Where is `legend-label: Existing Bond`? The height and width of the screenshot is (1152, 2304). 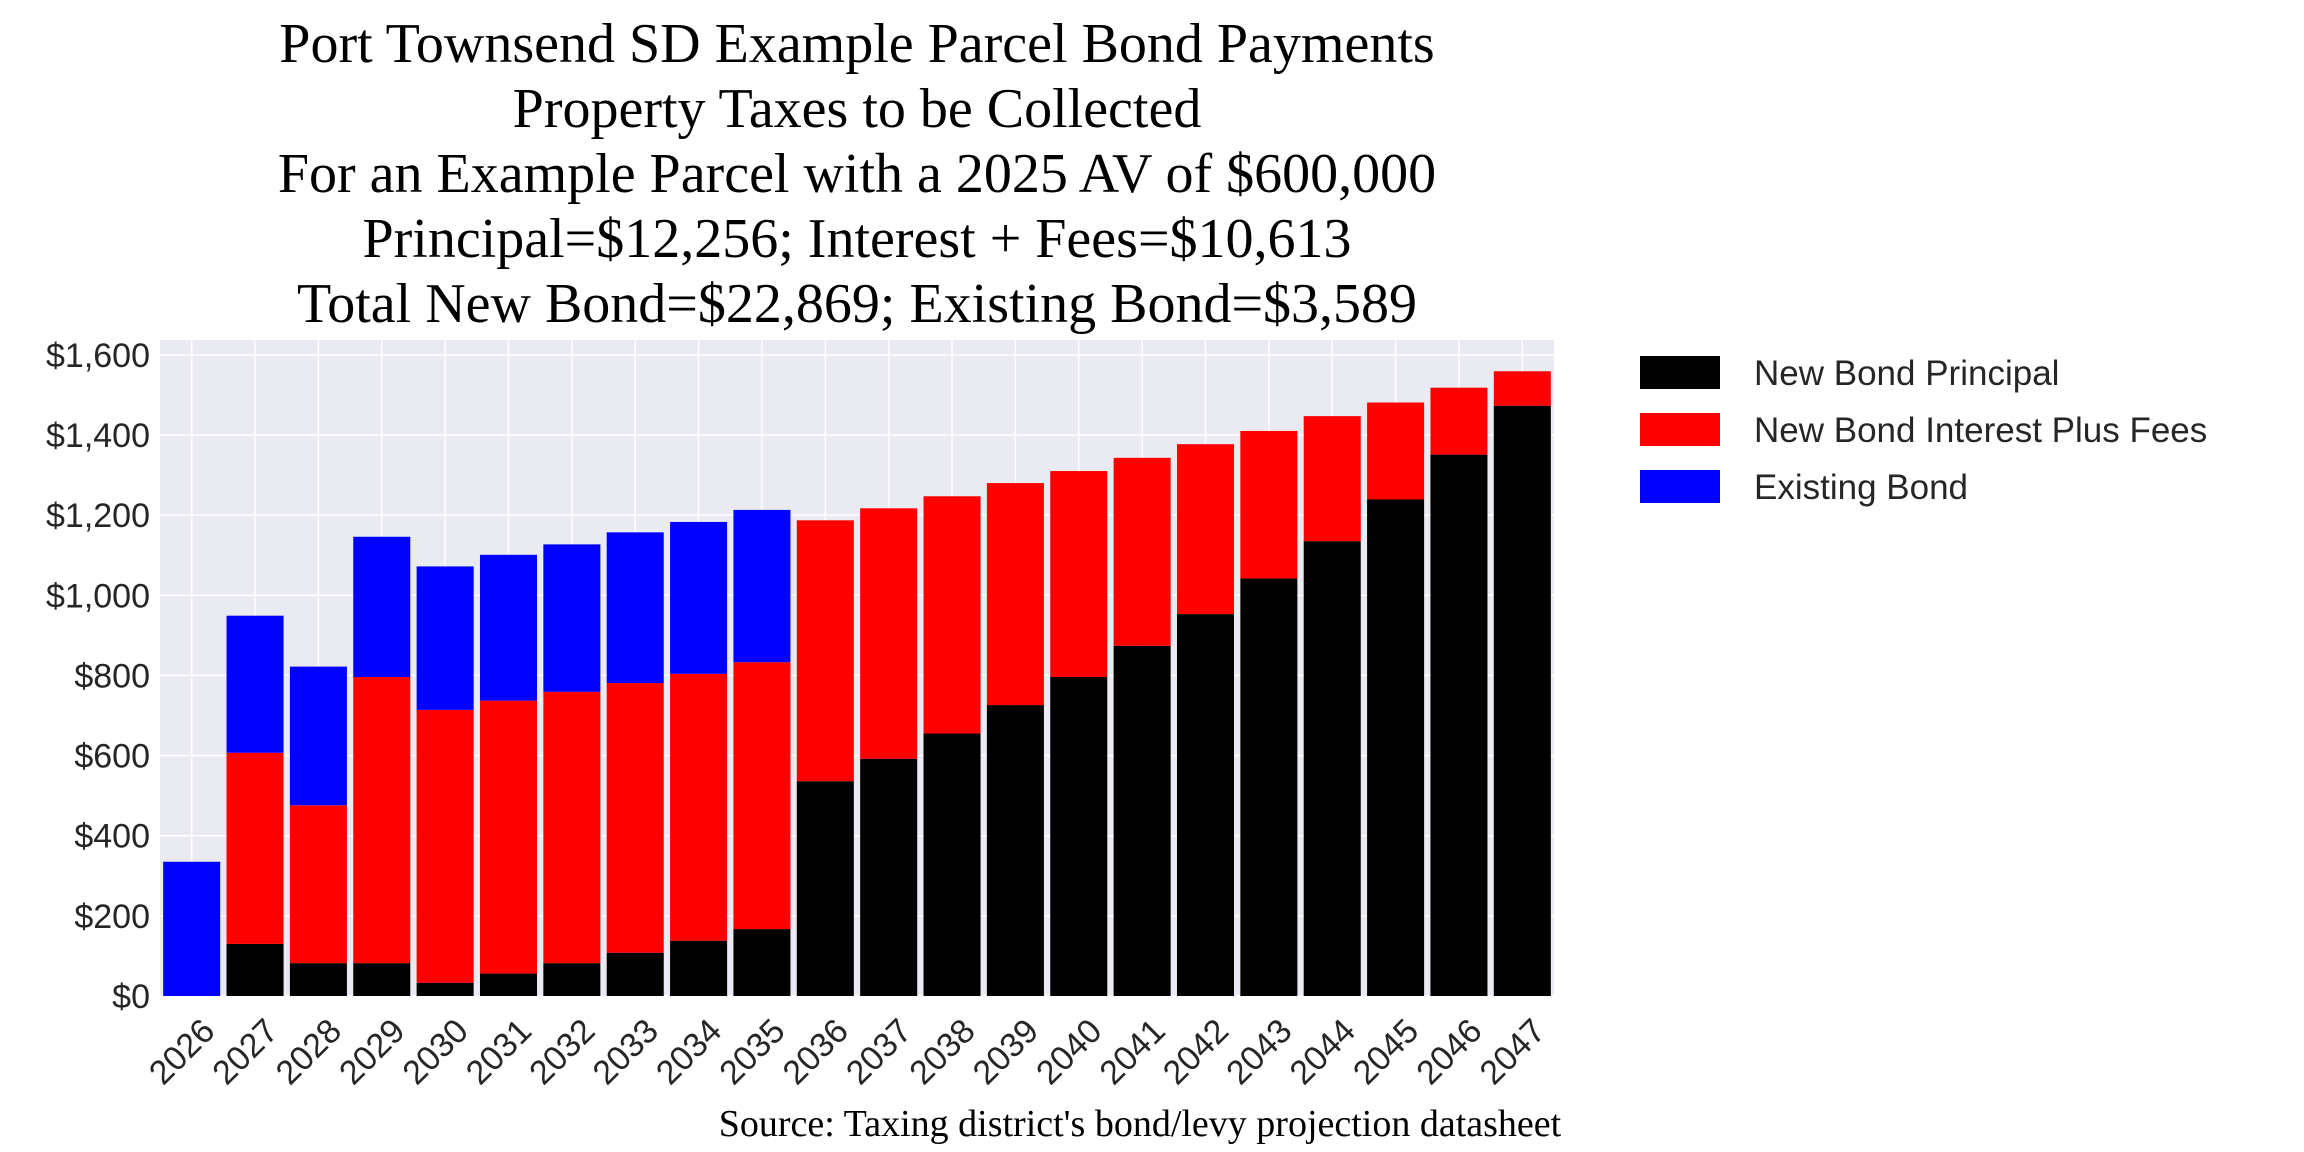
legend-label: Existing Bond is located at coordinates (1861, 487).